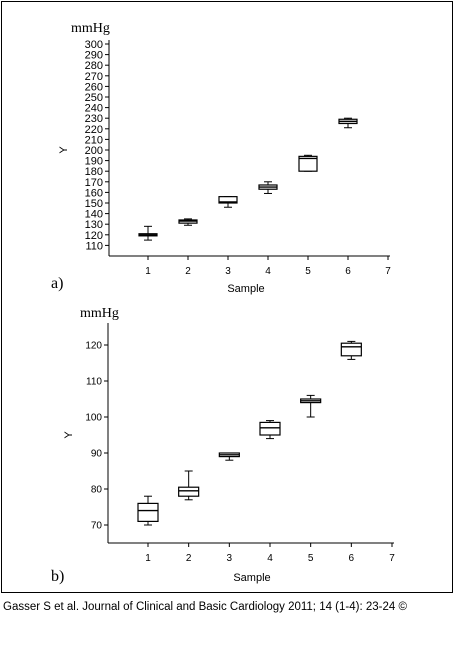 Image resolution: width=459 pixels, height=661 pixels. Describe the element at coordinates (94, 109) in the screenshot. I see `y-tick-label: 240` at that location.